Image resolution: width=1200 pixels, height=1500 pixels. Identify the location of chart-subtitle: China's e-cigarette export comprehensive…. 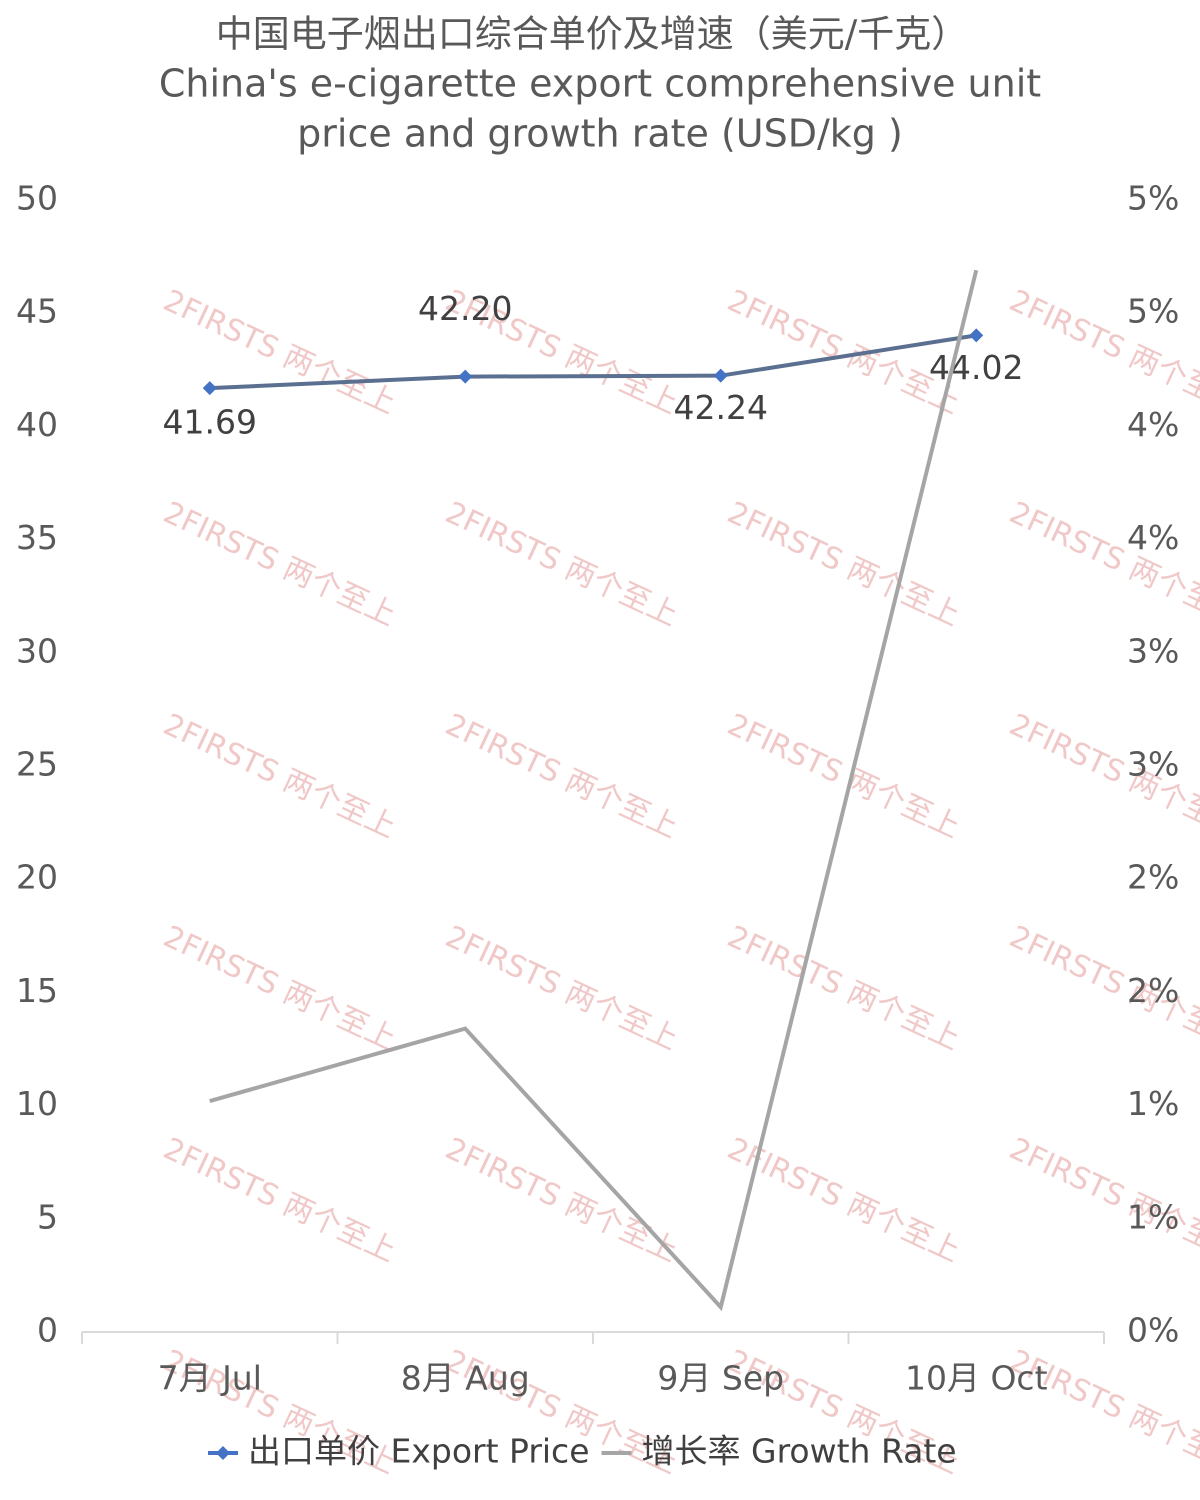
(600, 84).